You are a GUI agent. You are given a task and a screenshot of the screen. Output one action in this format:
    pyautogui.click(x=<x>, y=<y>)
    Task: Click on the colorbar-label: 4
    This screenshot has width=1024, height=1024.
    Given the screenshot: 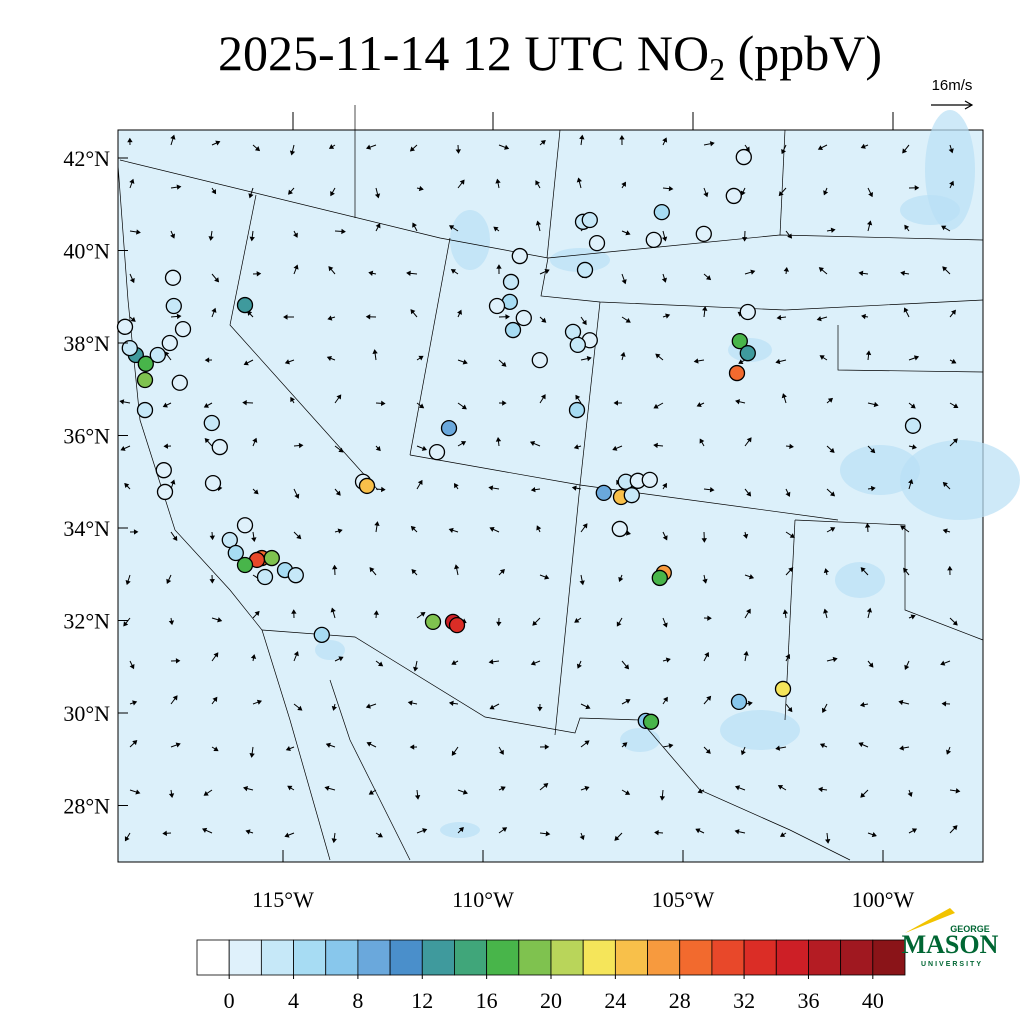 What is the action you would take?
    pyautogui.click(x=293, y=1000)
    